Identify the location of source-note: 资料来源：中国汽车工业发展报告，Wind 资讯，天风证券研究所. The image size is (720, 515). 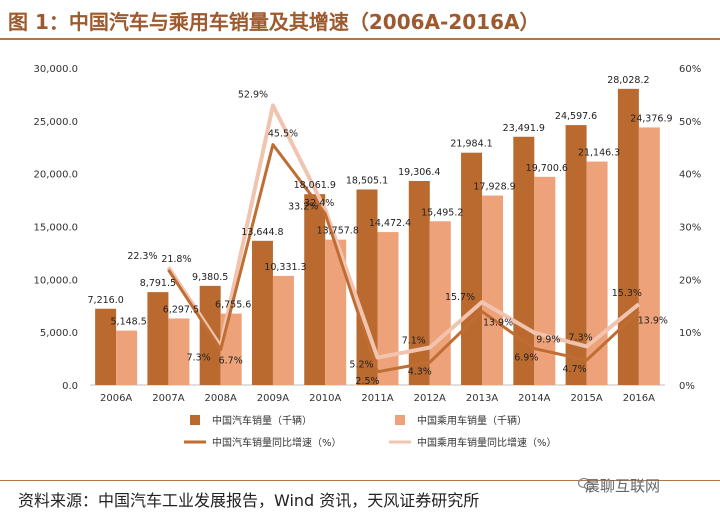
(249, 500).